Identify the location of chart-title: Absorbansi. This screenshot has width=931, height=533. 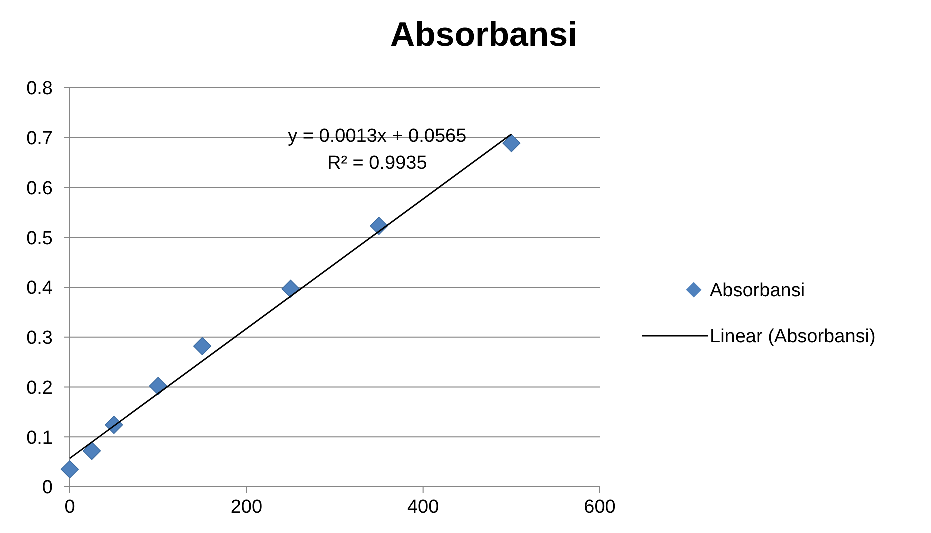
(484, 35).